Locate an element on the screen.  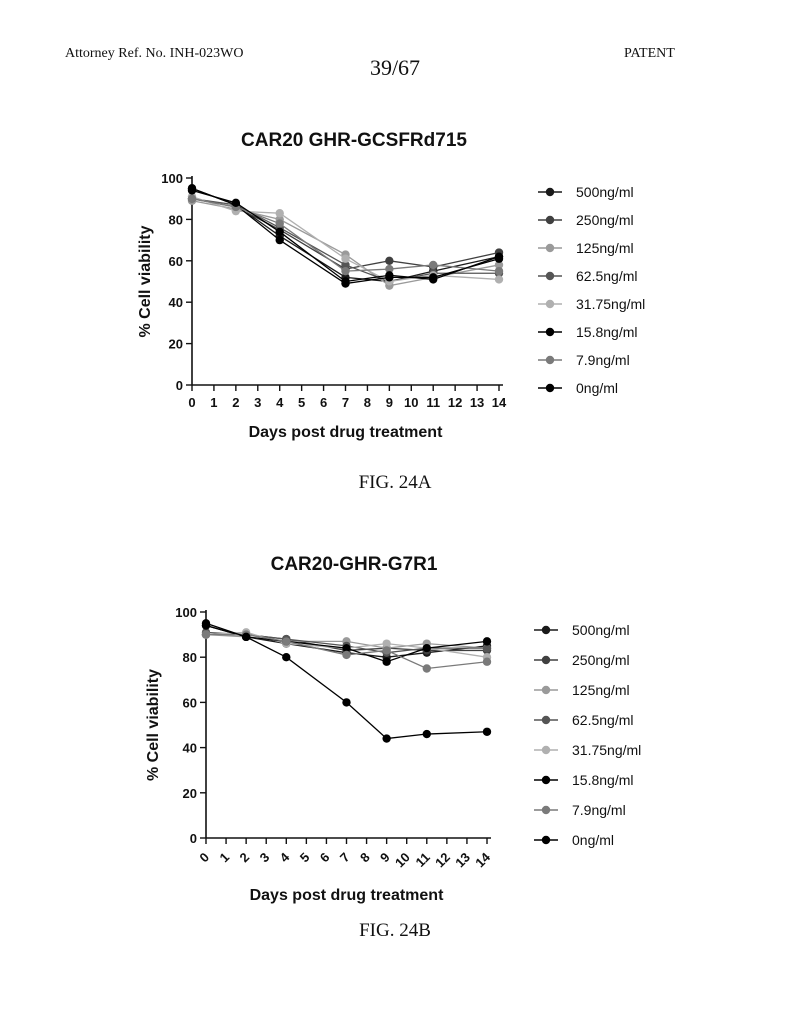
x-tick-label: 5 is located at coordinates (305, 858).